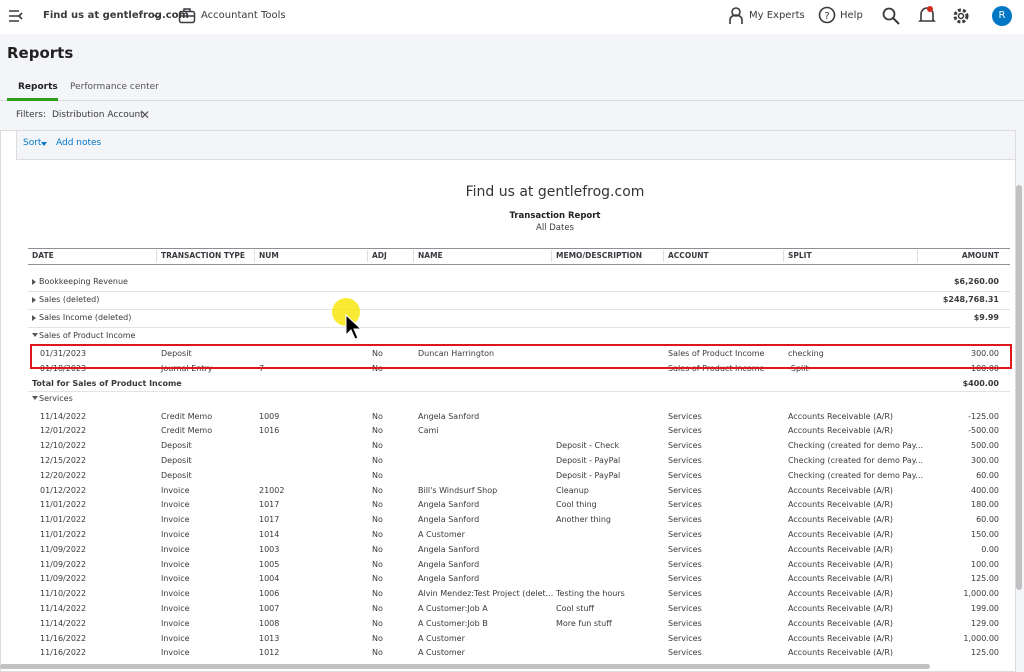 This screenshot has height=672, width=1024. I want to click on cell-name: Angela Sanford, so click(449, 520).